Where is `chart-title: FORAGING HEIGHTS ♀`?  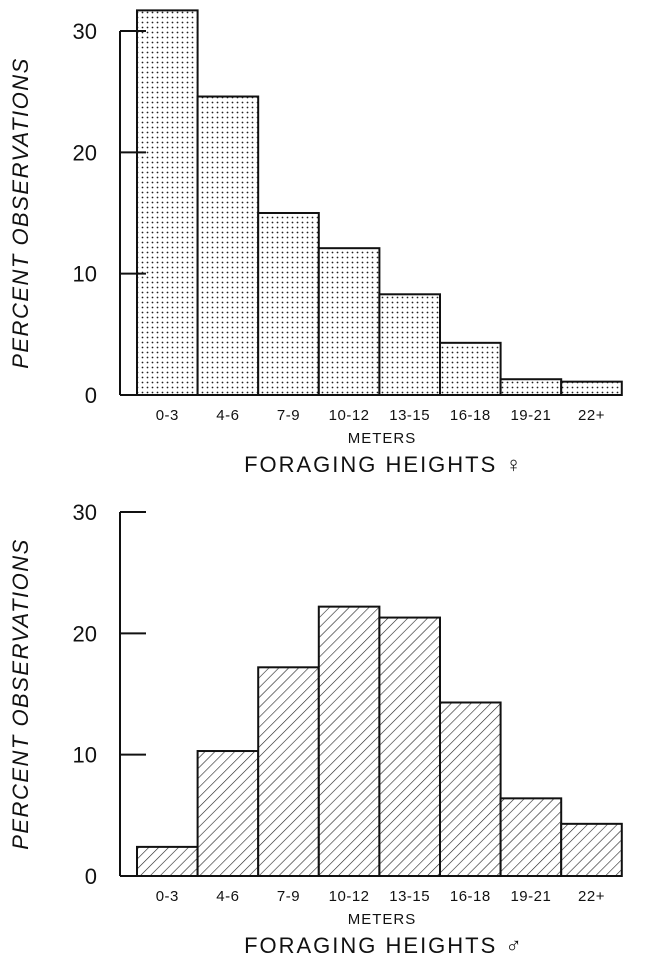
chart-title: FORAGING HEIGHTS ♀ is located at coordinates (384, 464).